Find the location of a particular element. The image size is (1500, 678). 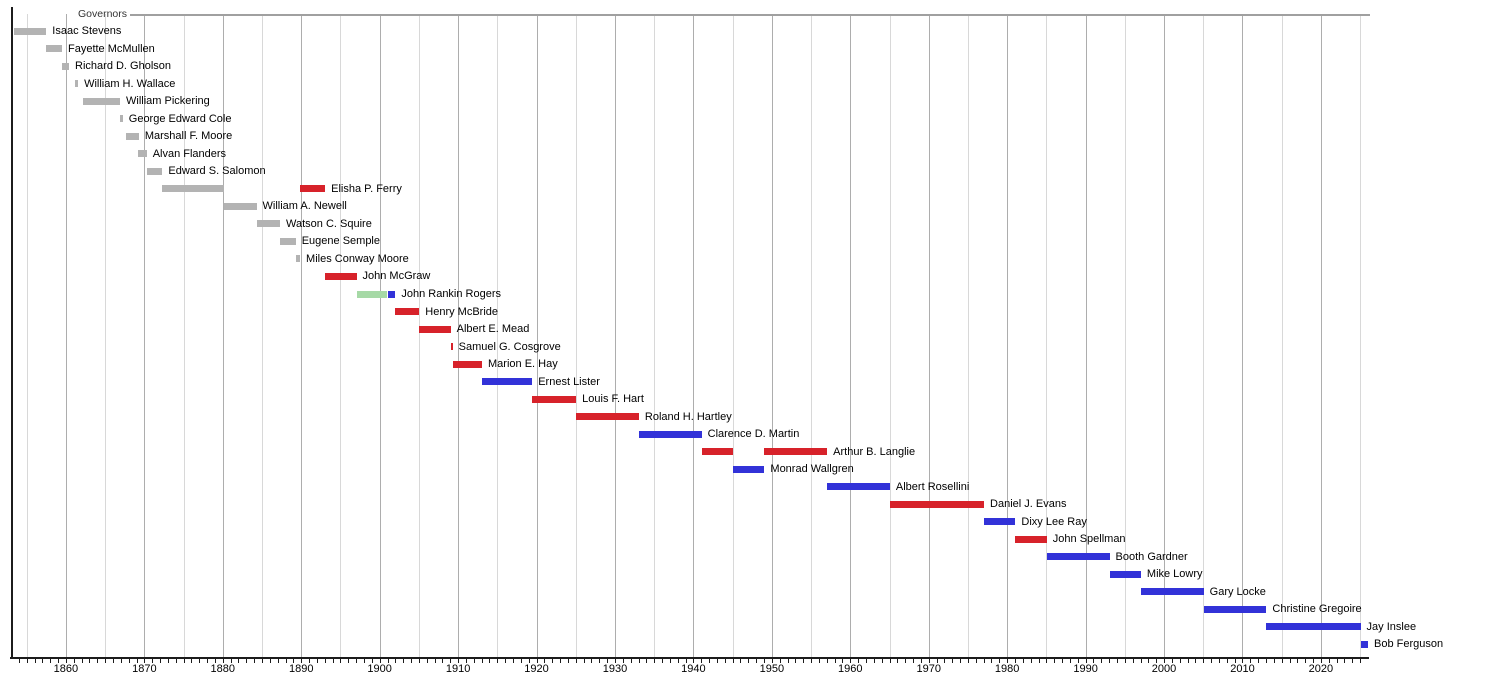

x-axis-tick-1903 is located at coordinates (404, 660).